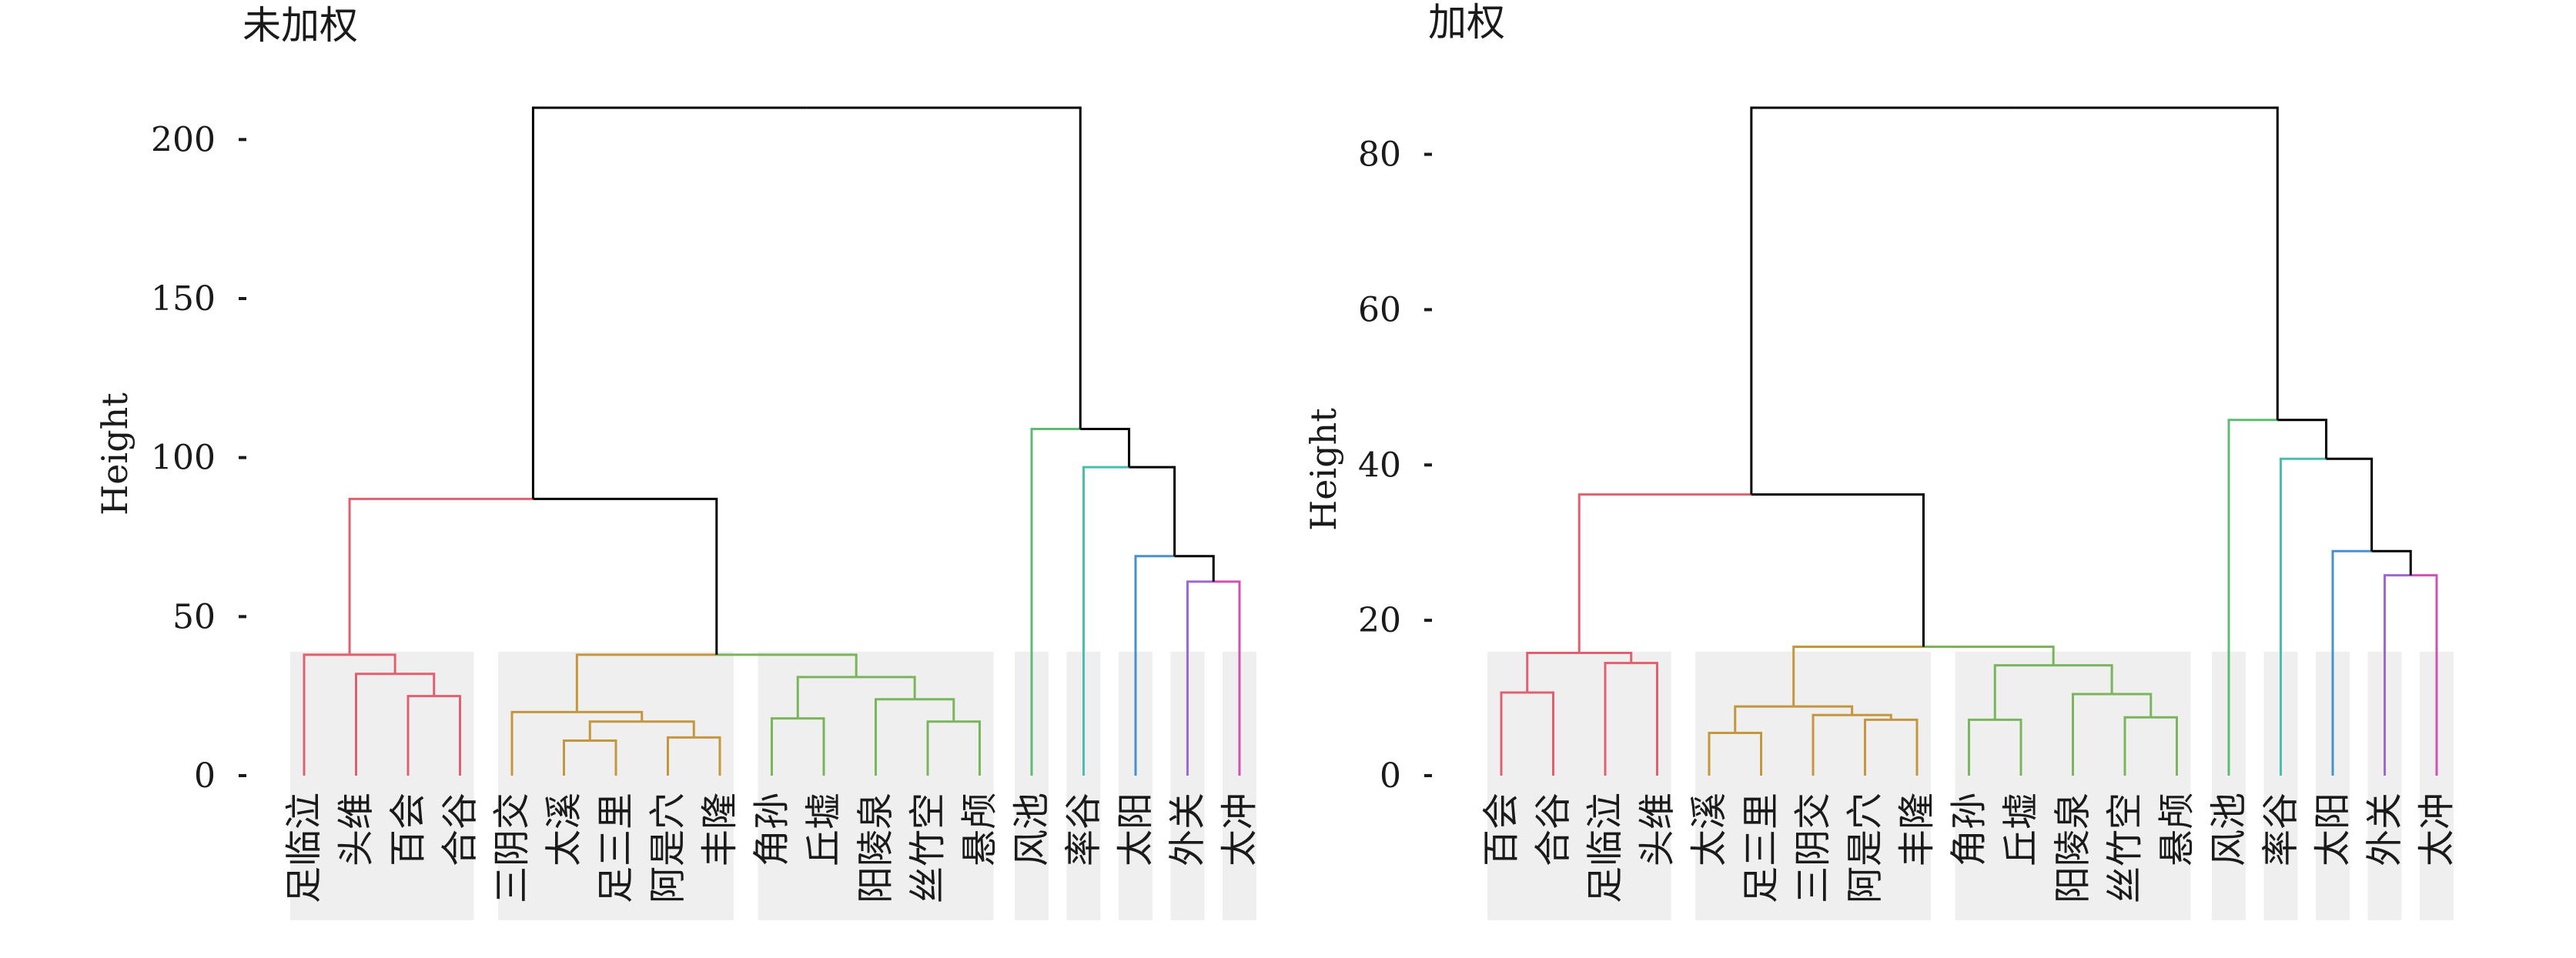 Image resolution: width=2576 pixels, height=958 pixels. What do you see at coordinates (1240, 829) in the screenshot?
I see `leaf-label: 太冲` at bounding box center [1240, 829].